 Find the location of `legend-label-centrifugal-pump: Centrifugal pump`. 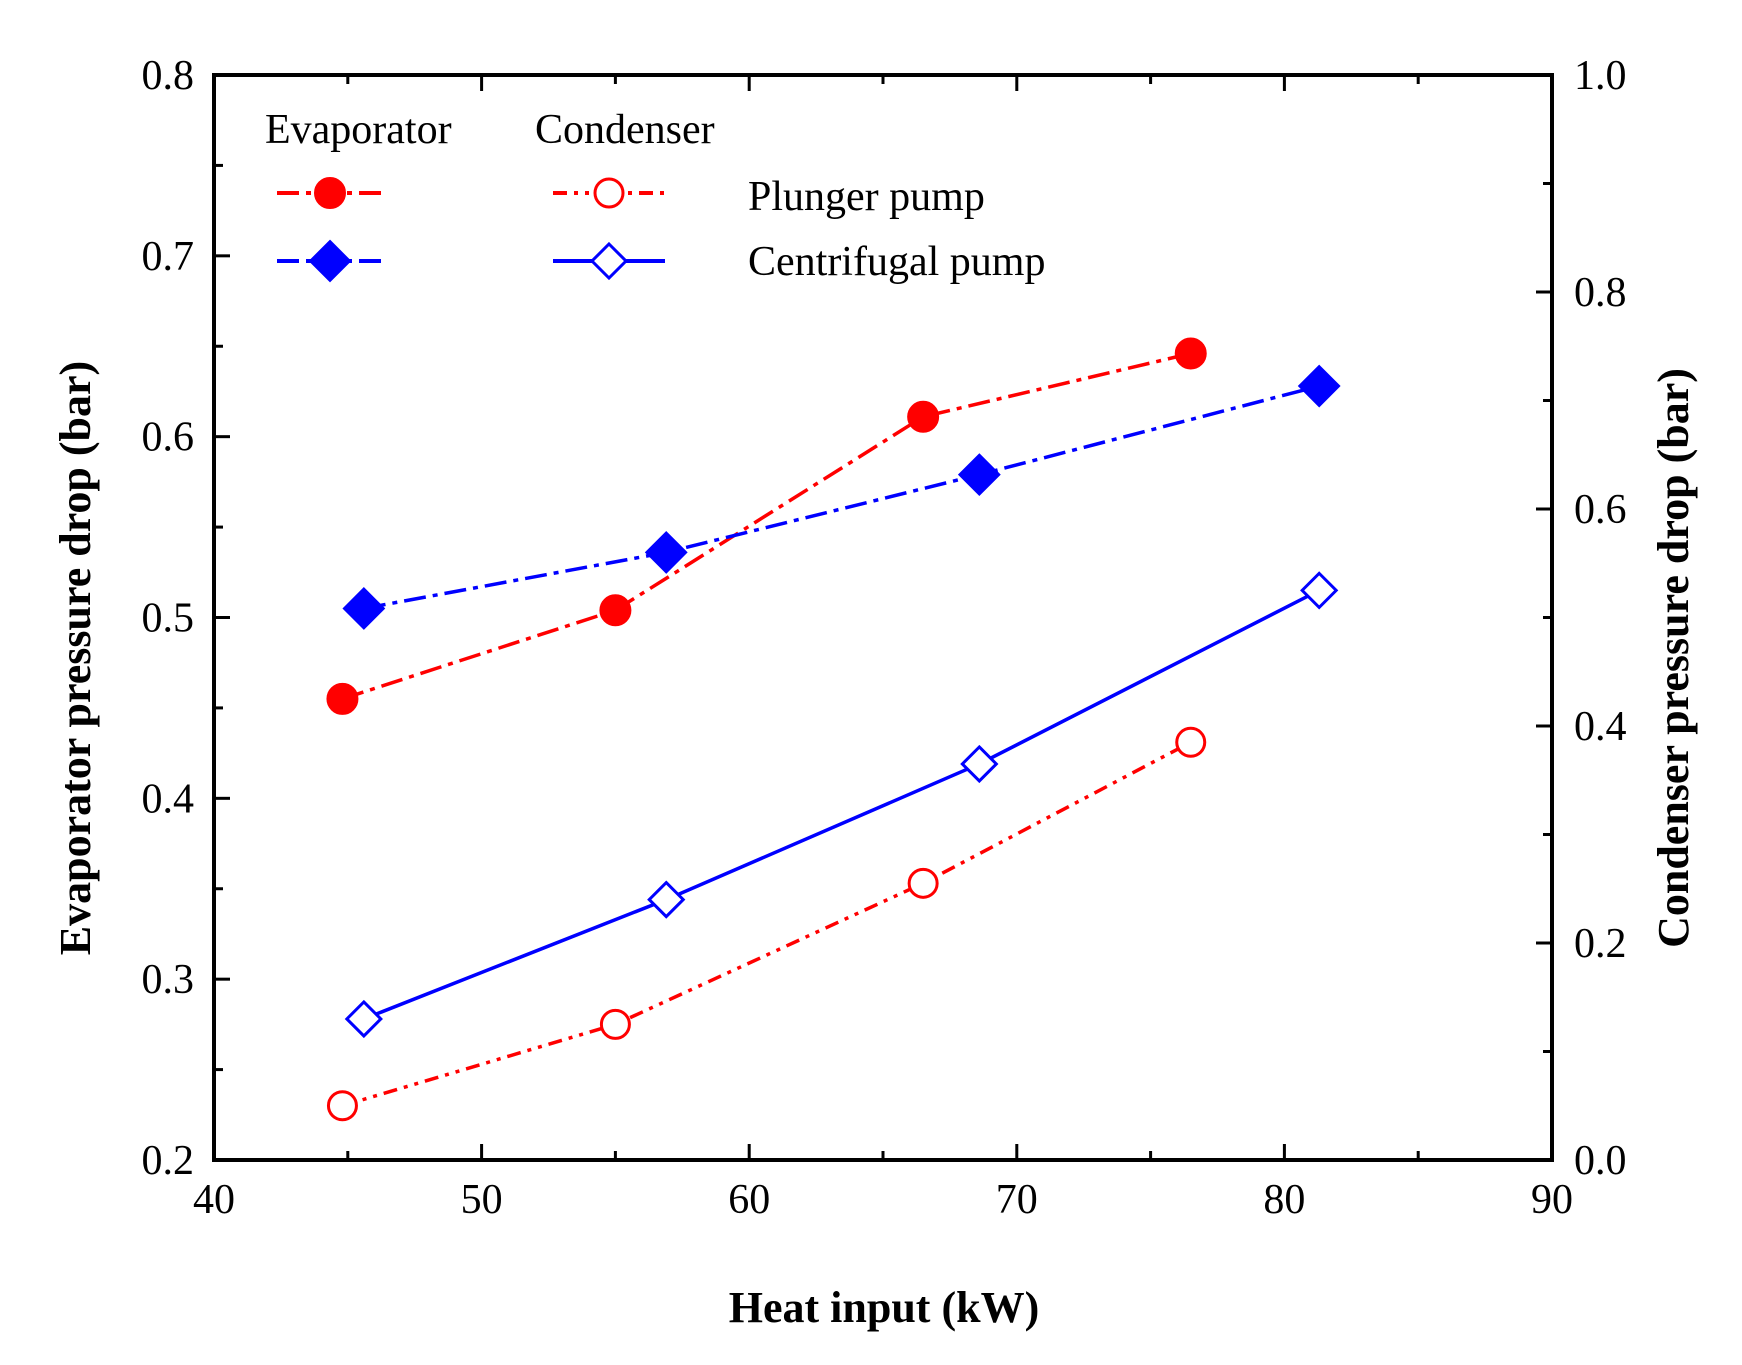

legend-label-centrifugal-pump: Centrifugal pump is located at coordinates (896, 262).